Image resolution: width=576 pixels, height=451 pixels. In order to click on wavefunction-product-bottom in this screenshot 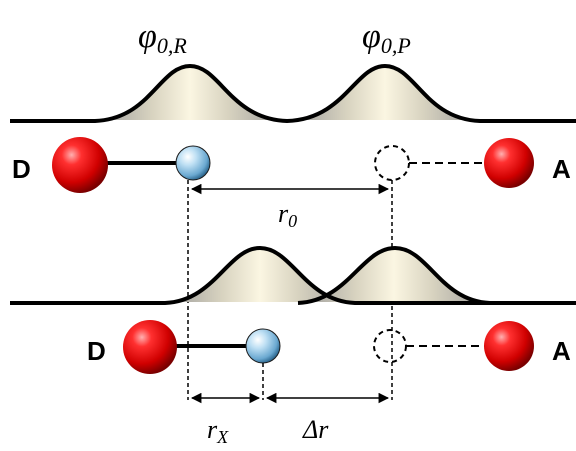, I will do `click(394, 274)`.